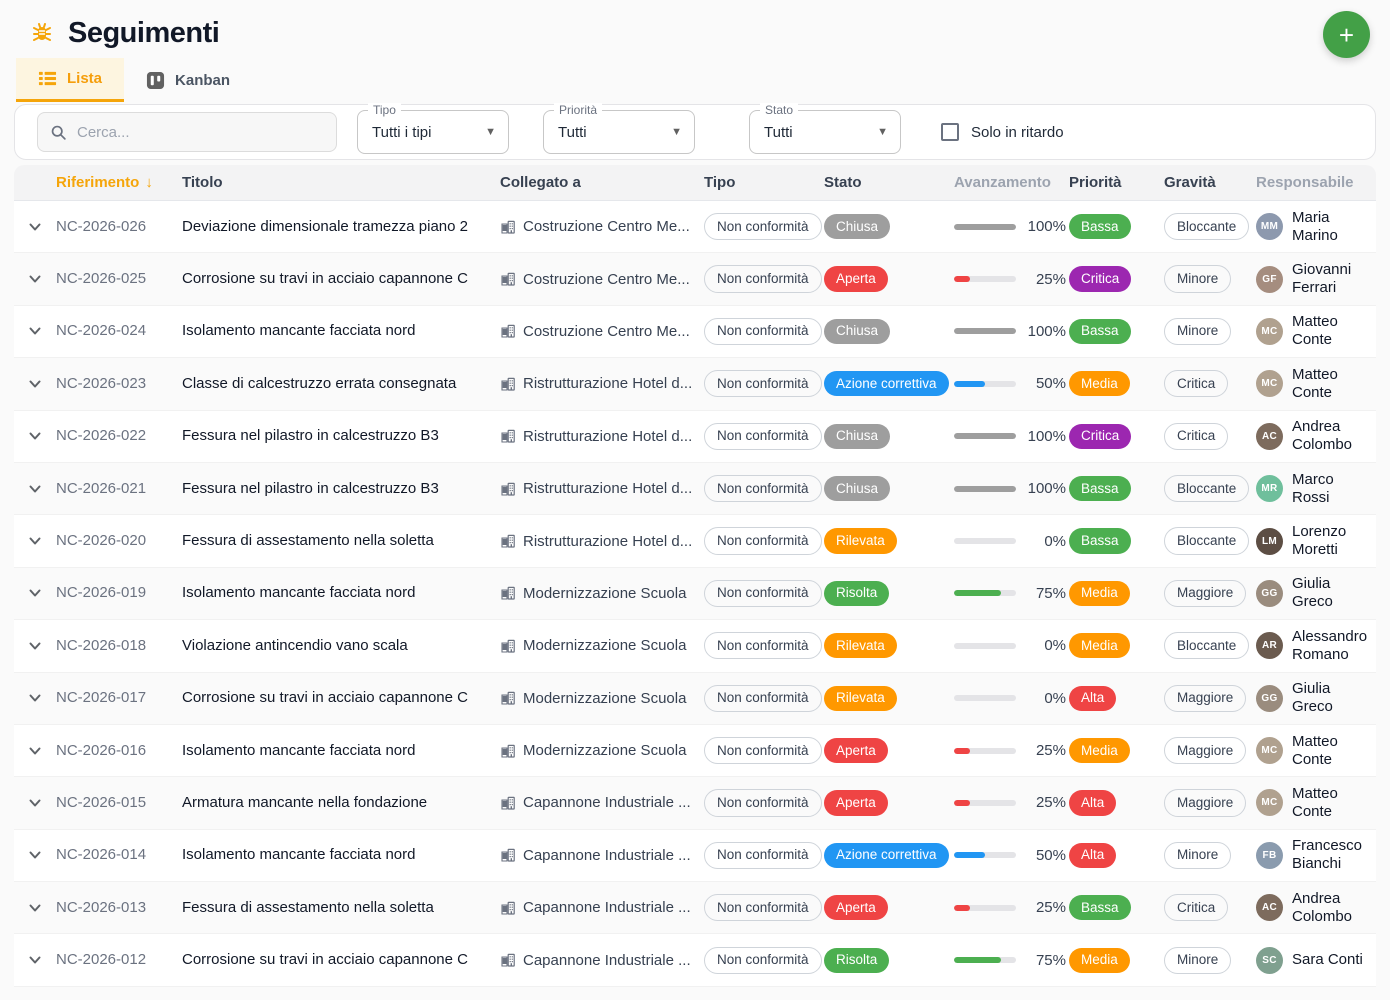 The image size is (1390, 1000). What do you see at coordinates (305, 802) in the screenshot?
I see `row-title: Armatura mancante nella fondazione` at bounding box center [305, 802].